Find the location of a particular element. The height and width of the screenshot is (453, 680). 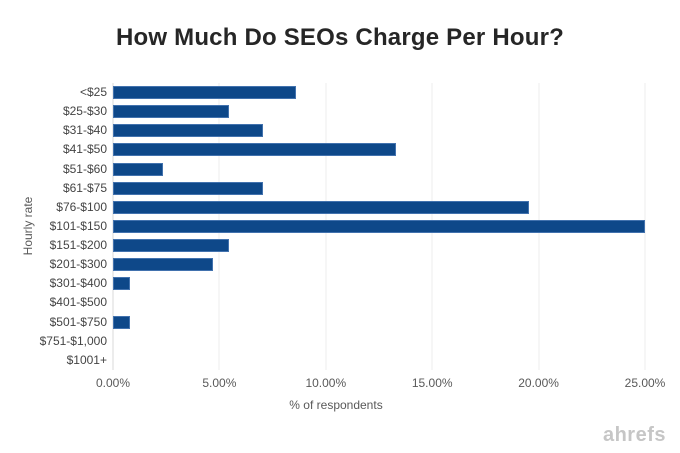

x-tick-label: 10.00% is located at coordinates (326, 383).